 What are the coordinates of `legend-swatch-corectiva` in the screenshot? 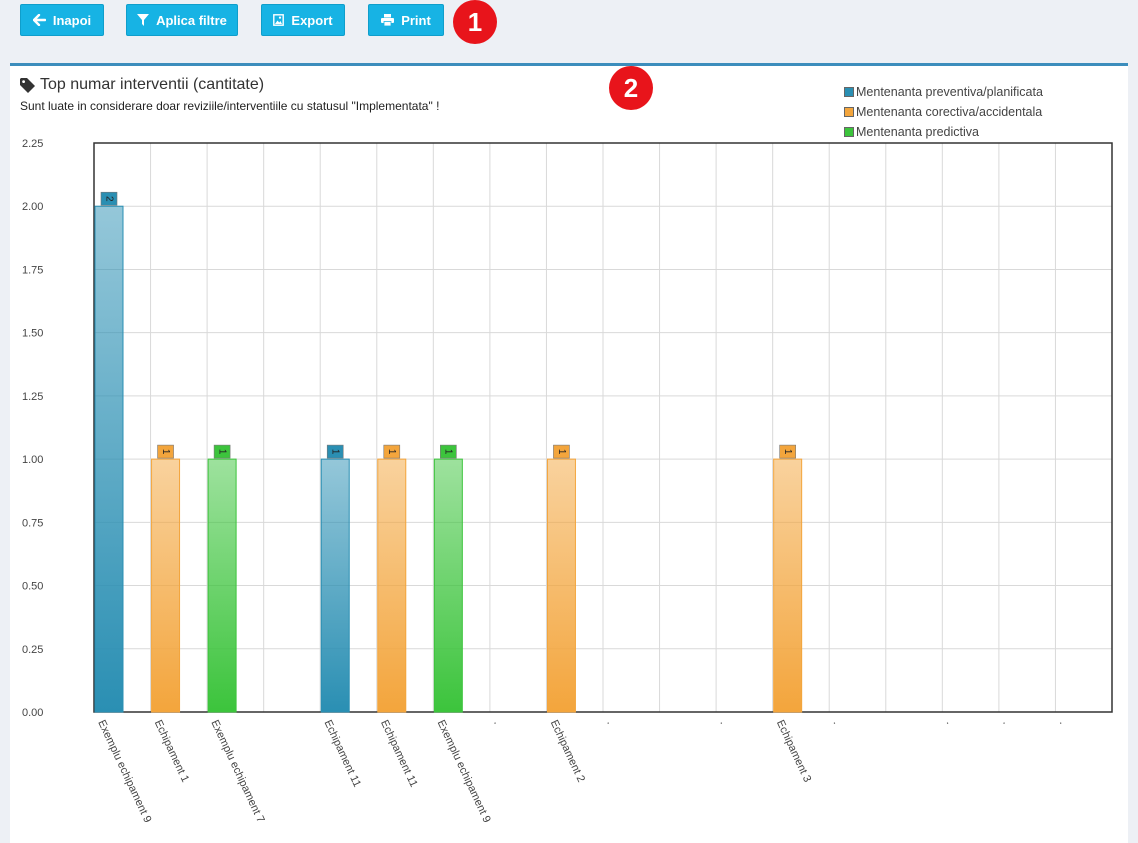 It's located at (849, 112).